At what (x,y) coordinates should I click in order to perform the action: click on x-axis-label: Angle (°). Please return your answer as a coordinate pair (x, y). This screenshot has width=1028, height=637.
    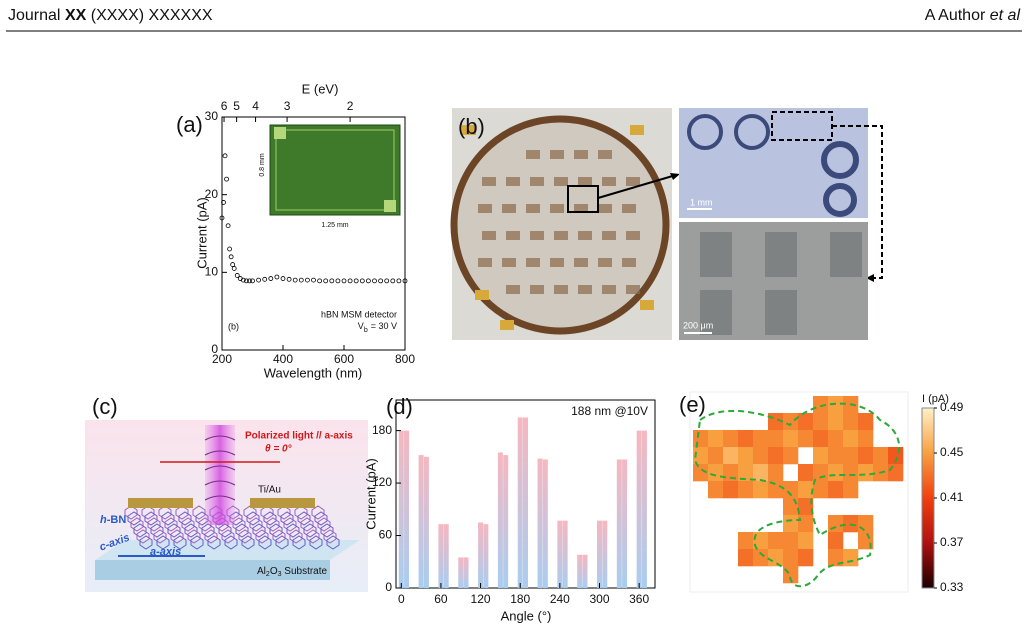
    Looking at the image, I should click on (526, 615).